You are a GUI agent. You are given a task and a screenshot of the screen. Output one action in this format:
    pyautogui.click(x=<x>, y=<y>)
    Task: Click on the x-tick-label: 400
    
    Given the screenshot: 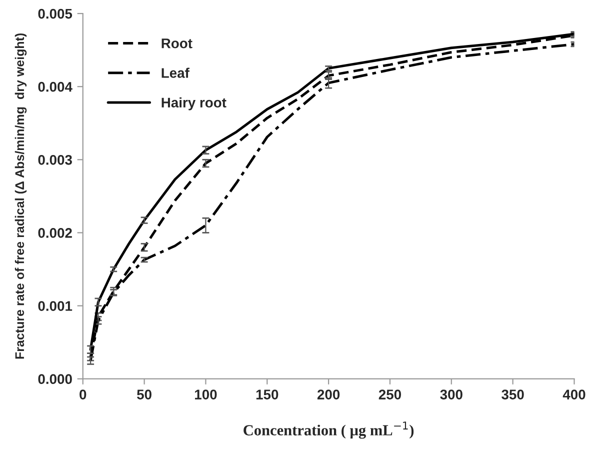 What is the action you would take?
    pyautogui.click(x=574, y=395)
    